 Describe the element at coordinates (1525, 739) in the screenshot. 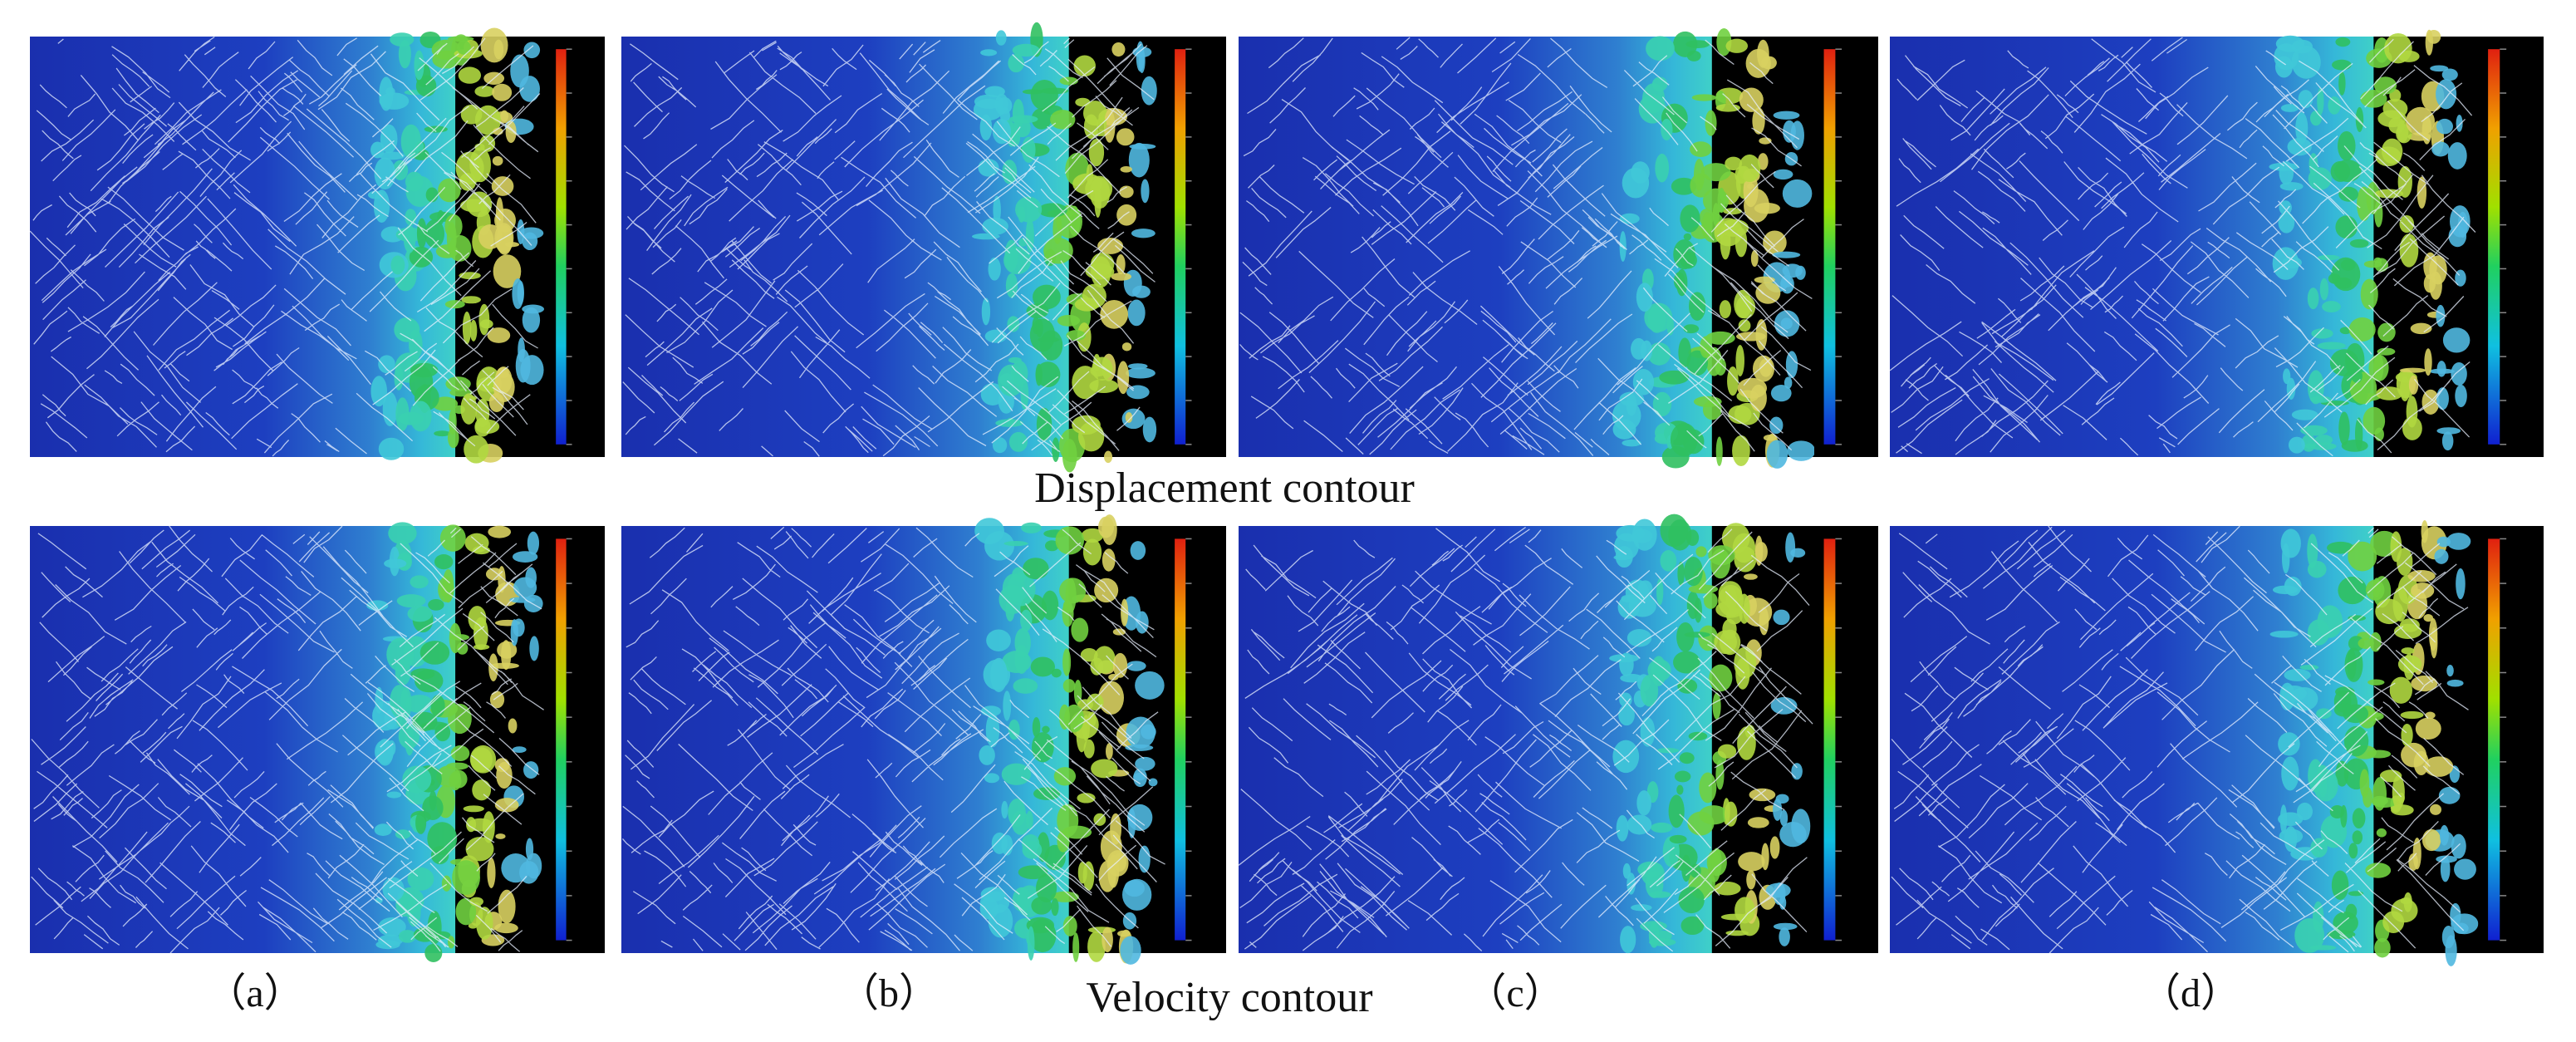

I see `cracks` at that location.